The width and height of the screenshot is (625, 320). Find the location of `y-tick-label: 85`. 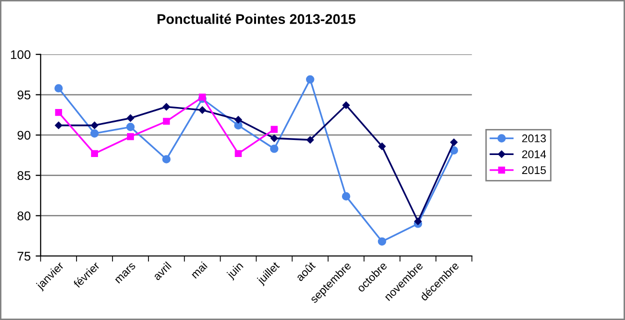

y-tick-label: 85 is located at coordinates (24, 175).